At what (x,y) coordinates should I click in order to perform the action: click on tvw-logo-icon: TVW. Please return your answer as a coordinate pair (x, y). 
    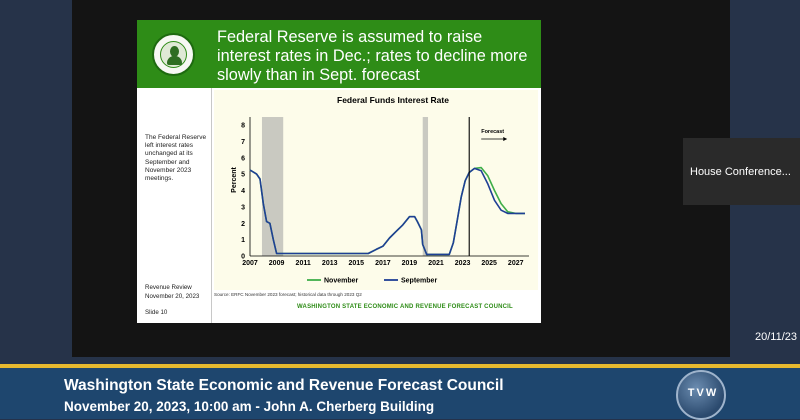
    Looking at the image, I should click on (701, 395).